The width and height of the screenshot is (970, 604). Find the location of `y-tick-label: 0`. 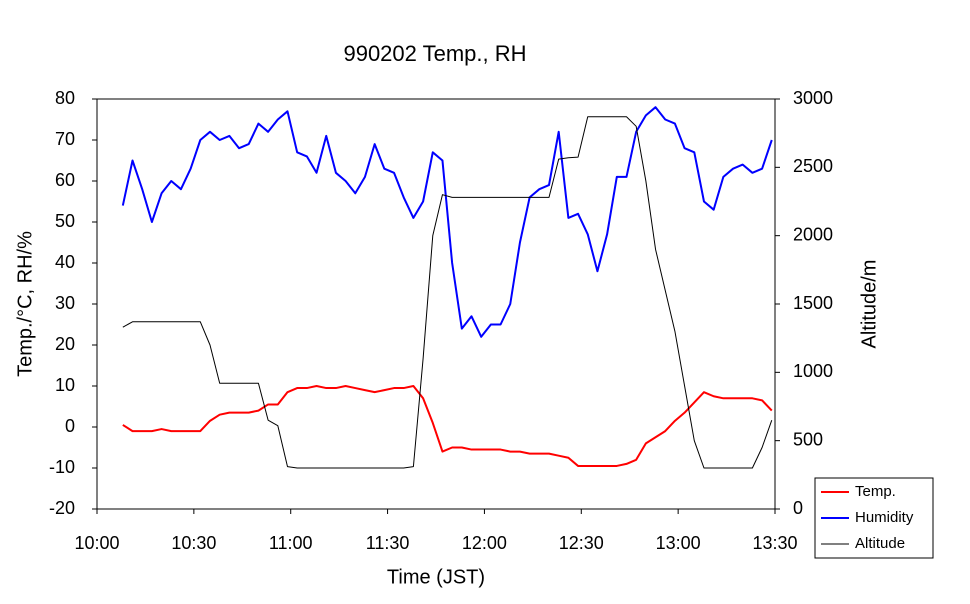

y-tick-label: 0 is located at coordinates (70, 426).